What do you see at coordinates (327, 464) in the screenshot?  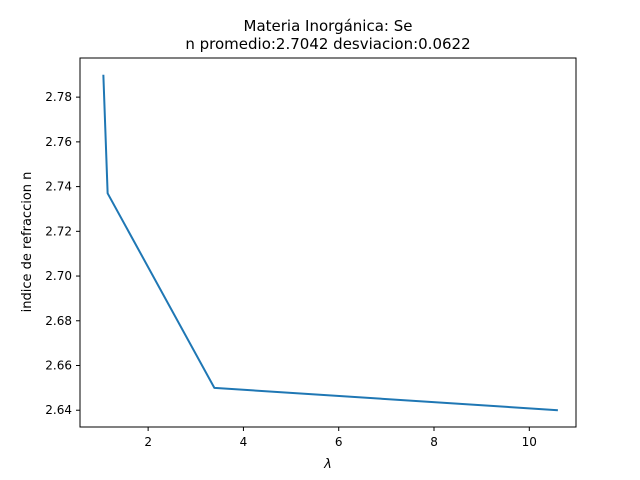 I see `x-axis-label: λ` at bounding box center [327, 464].